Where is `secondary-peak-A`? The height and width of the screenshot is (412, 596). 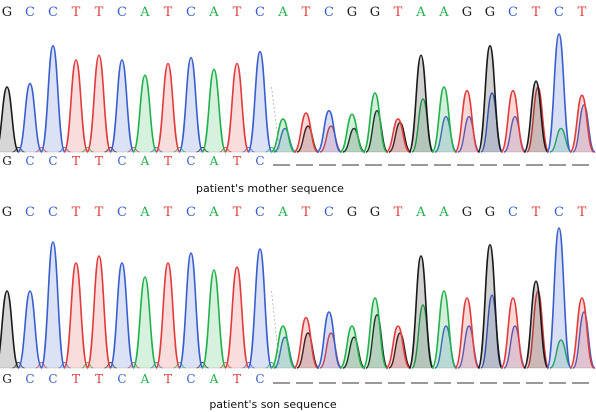 secondary-peak-A is located at coordinates (561, 140).